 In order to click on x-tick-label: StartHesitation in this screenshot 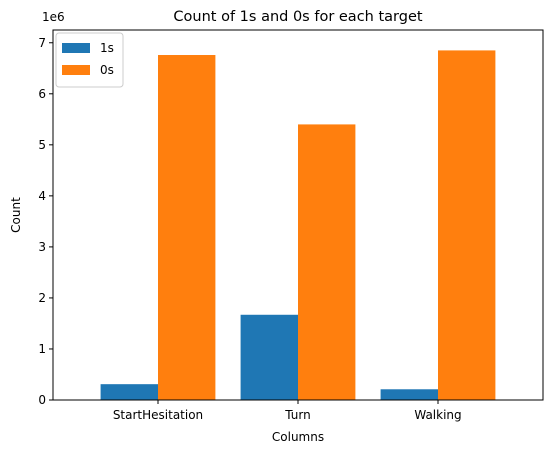, I will do `click(158, 415)`.